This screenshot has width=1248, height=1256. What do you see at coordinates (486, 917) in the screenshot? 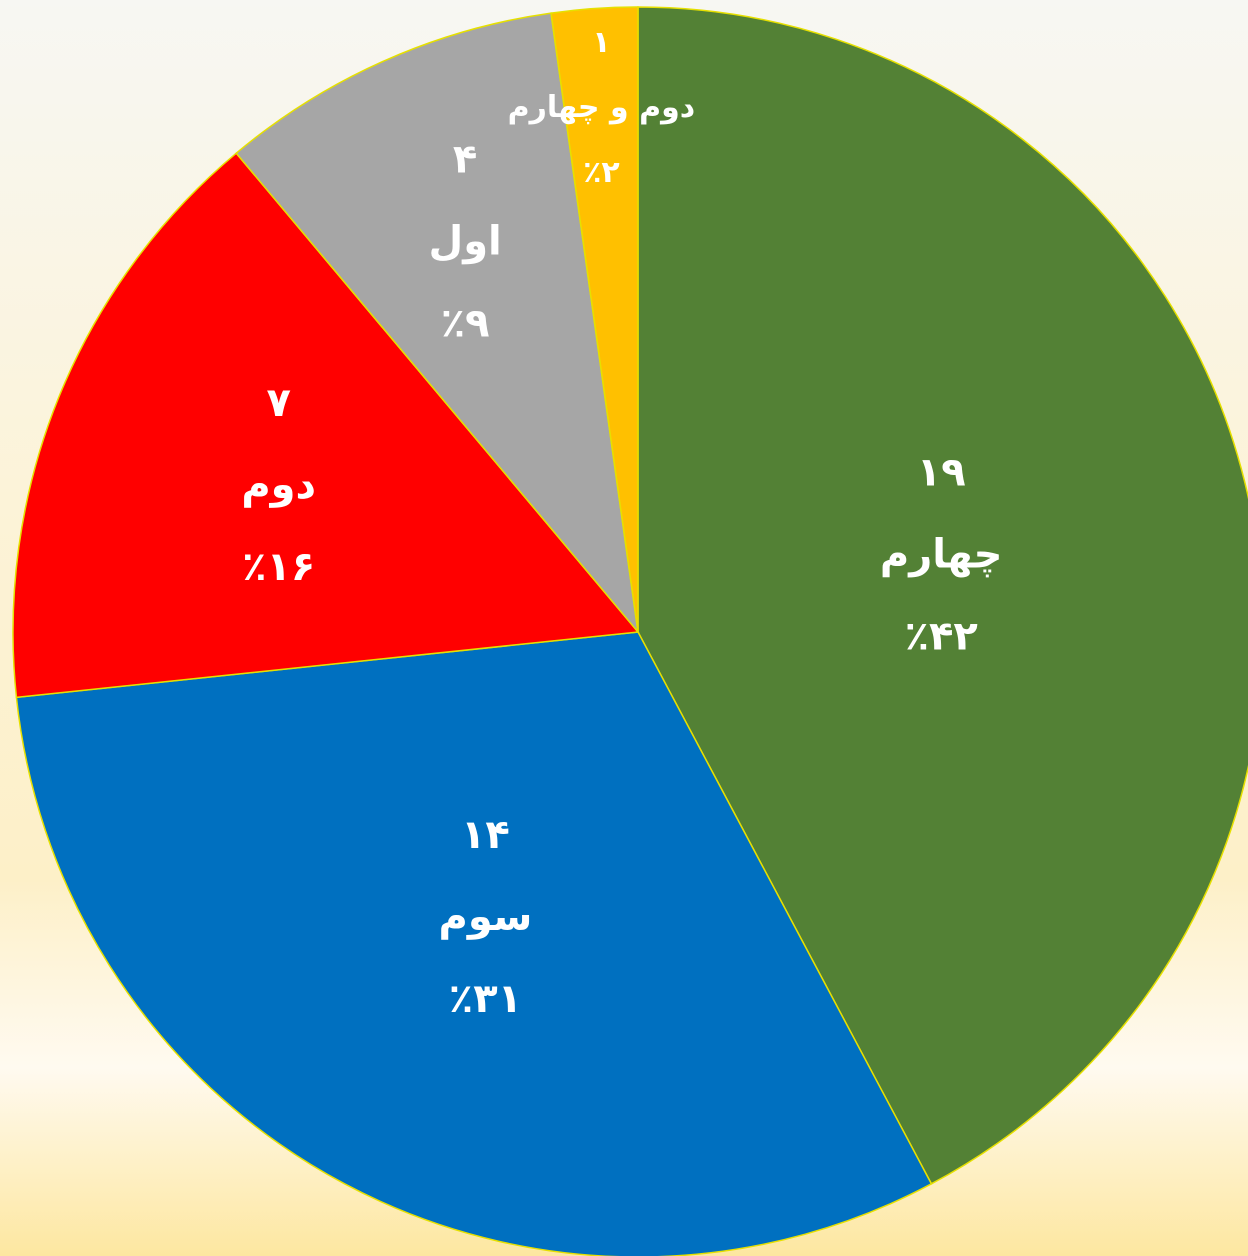
I see `category-label: سوم` at bounding box center [486, 917].